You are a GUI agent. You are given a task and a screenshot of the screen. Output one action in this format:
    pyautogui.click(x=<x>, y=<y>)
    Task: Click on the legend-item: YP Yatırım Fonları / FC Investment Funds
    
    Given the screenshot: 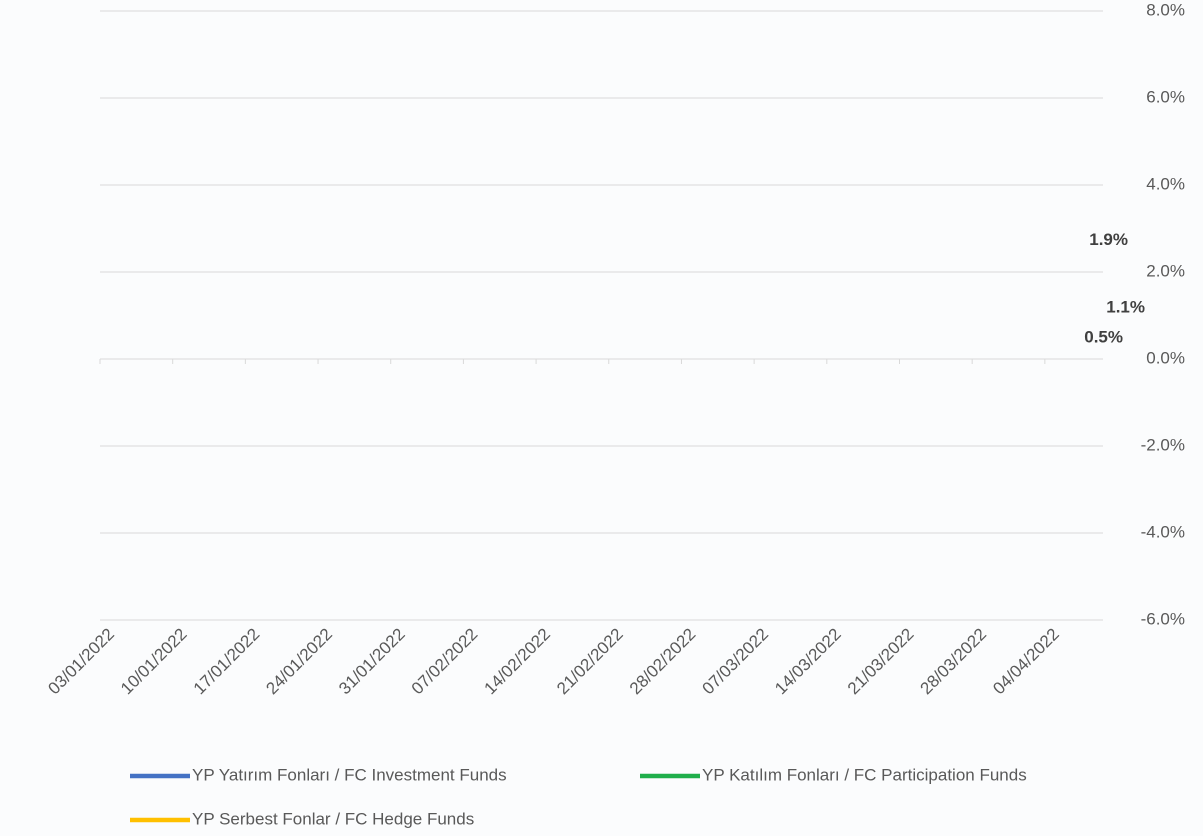 What is the action you would take?
    pyautogui.click(x=318, y=774)
    